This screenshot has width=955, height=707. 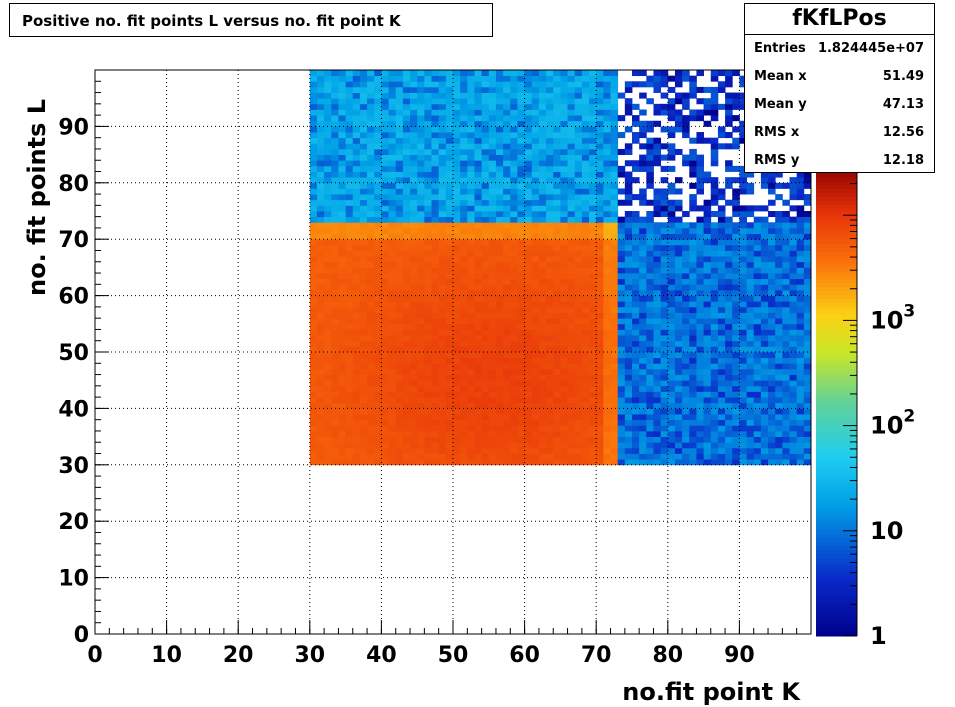 What do you see at coordinates (309, 655) in the screenshot?
I see `x-tick-label: 30` at bounding box center [309, 655].